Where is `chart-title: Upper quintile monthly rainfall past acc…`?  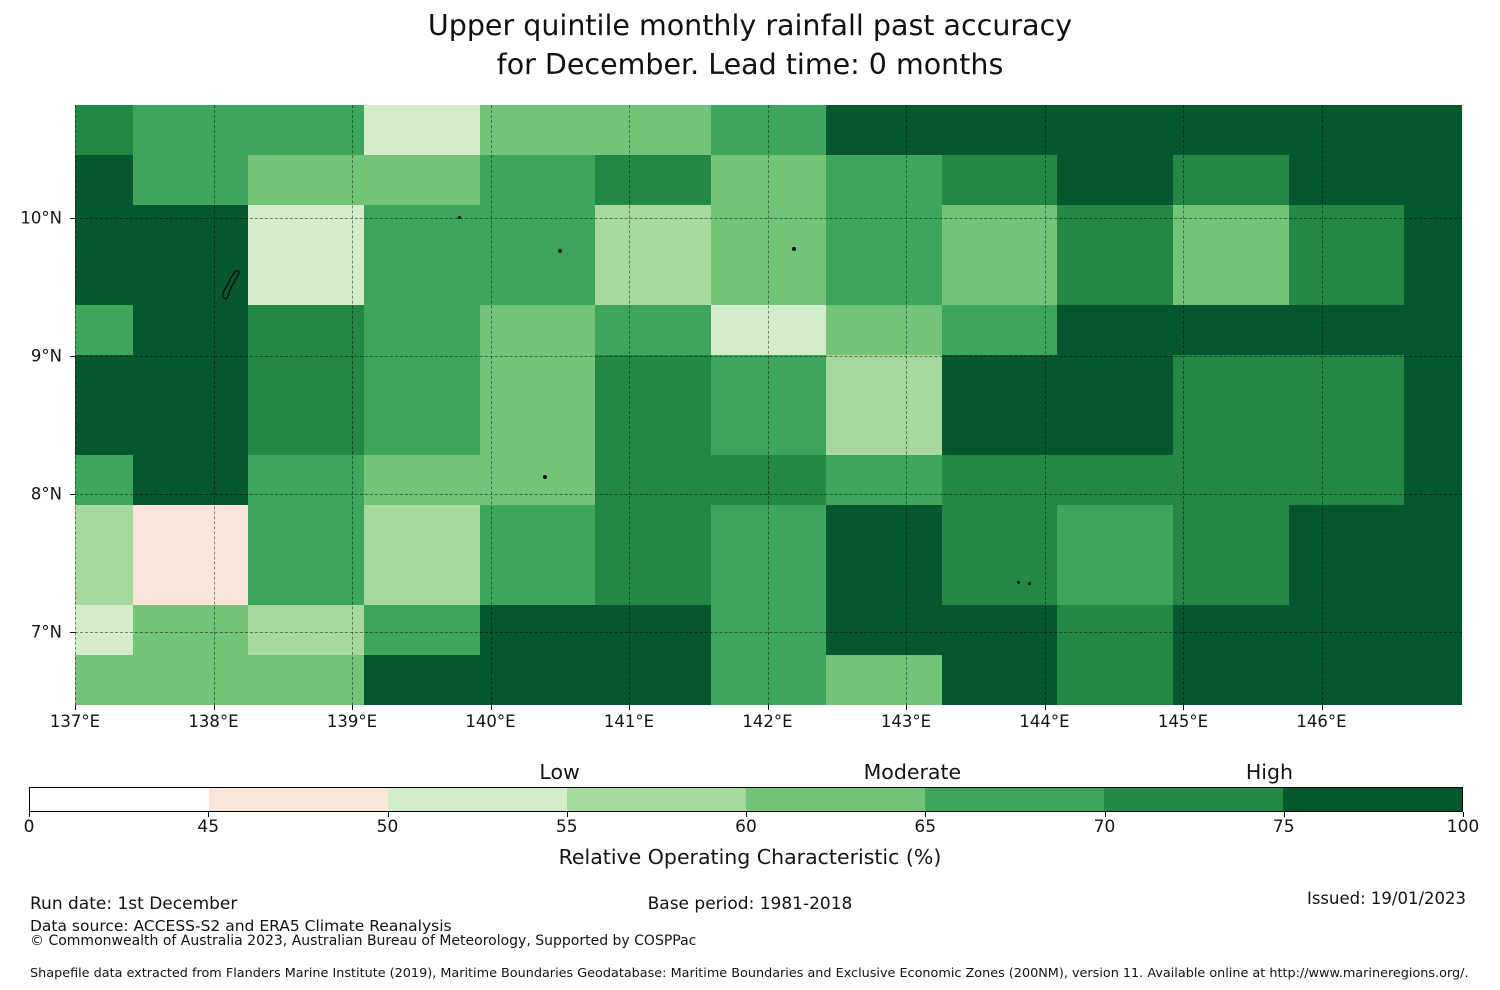
chart-title: Upper quintile monthly rainfall past acc… is located at coordinates (750, 45).